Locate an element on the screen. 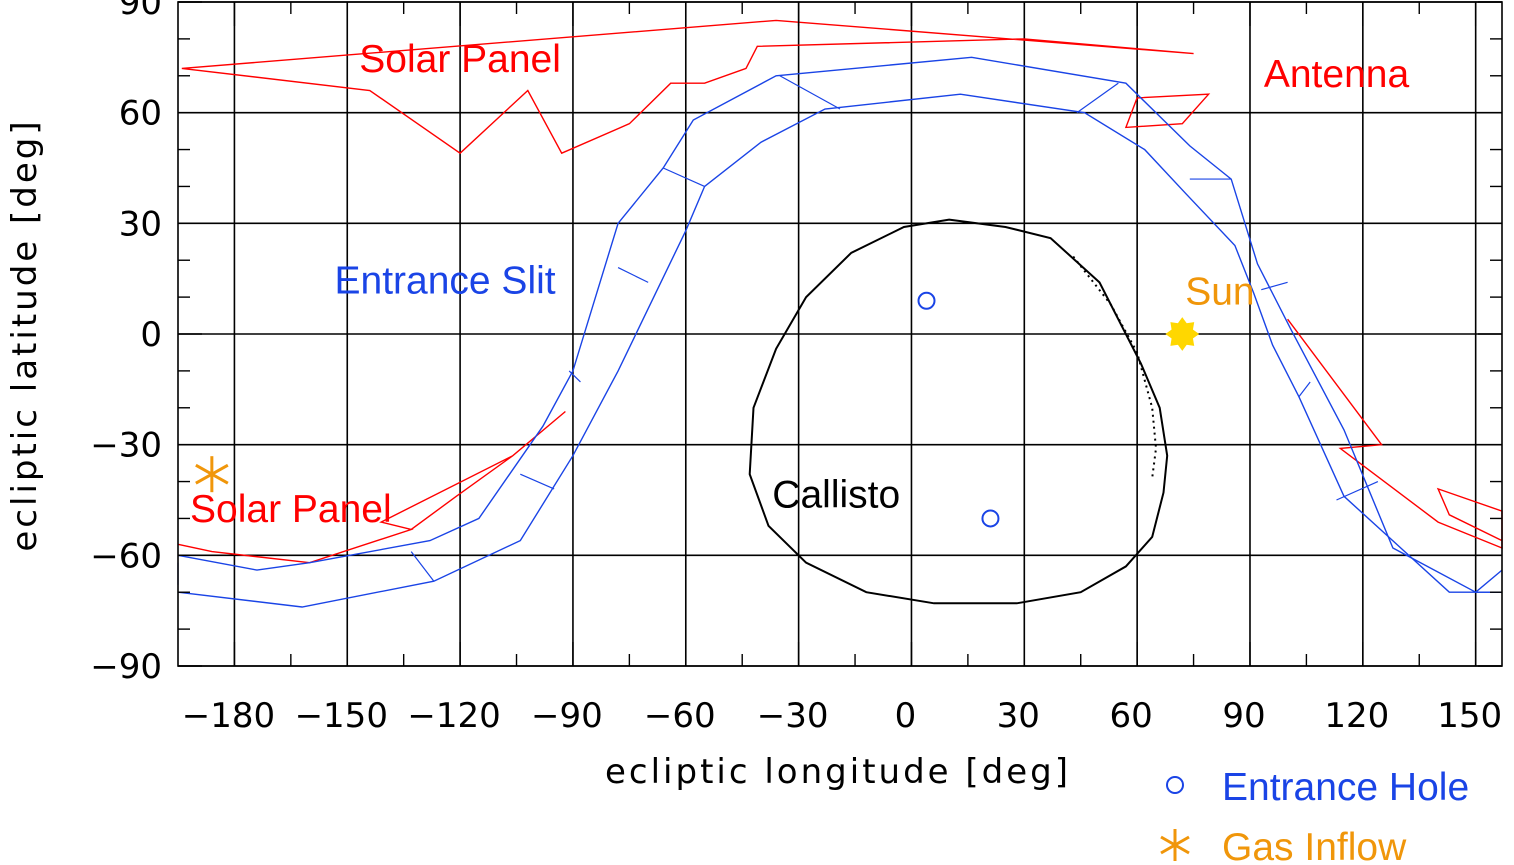 The height and width of the screenshot is (865, 1514). series-solar-panel-bottom is located at coordinates (371, 487).